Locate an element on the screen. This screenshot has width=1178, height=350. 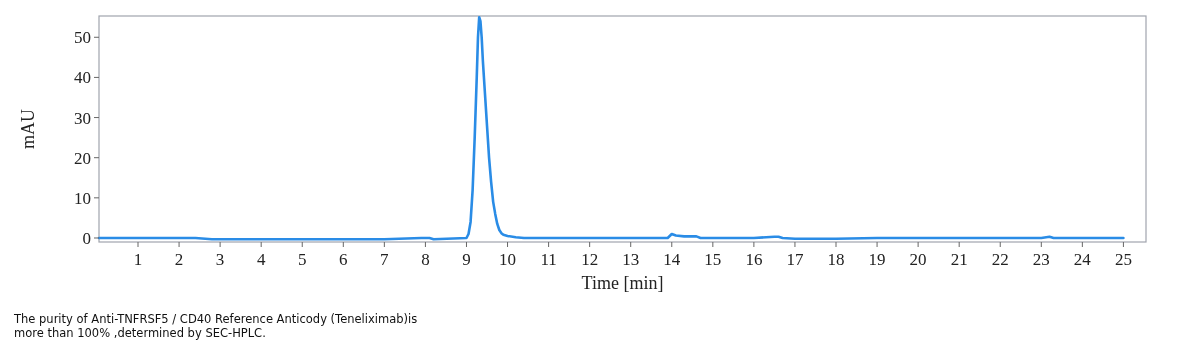
x-tick-label: 16 is located at coordinates (754, 259).